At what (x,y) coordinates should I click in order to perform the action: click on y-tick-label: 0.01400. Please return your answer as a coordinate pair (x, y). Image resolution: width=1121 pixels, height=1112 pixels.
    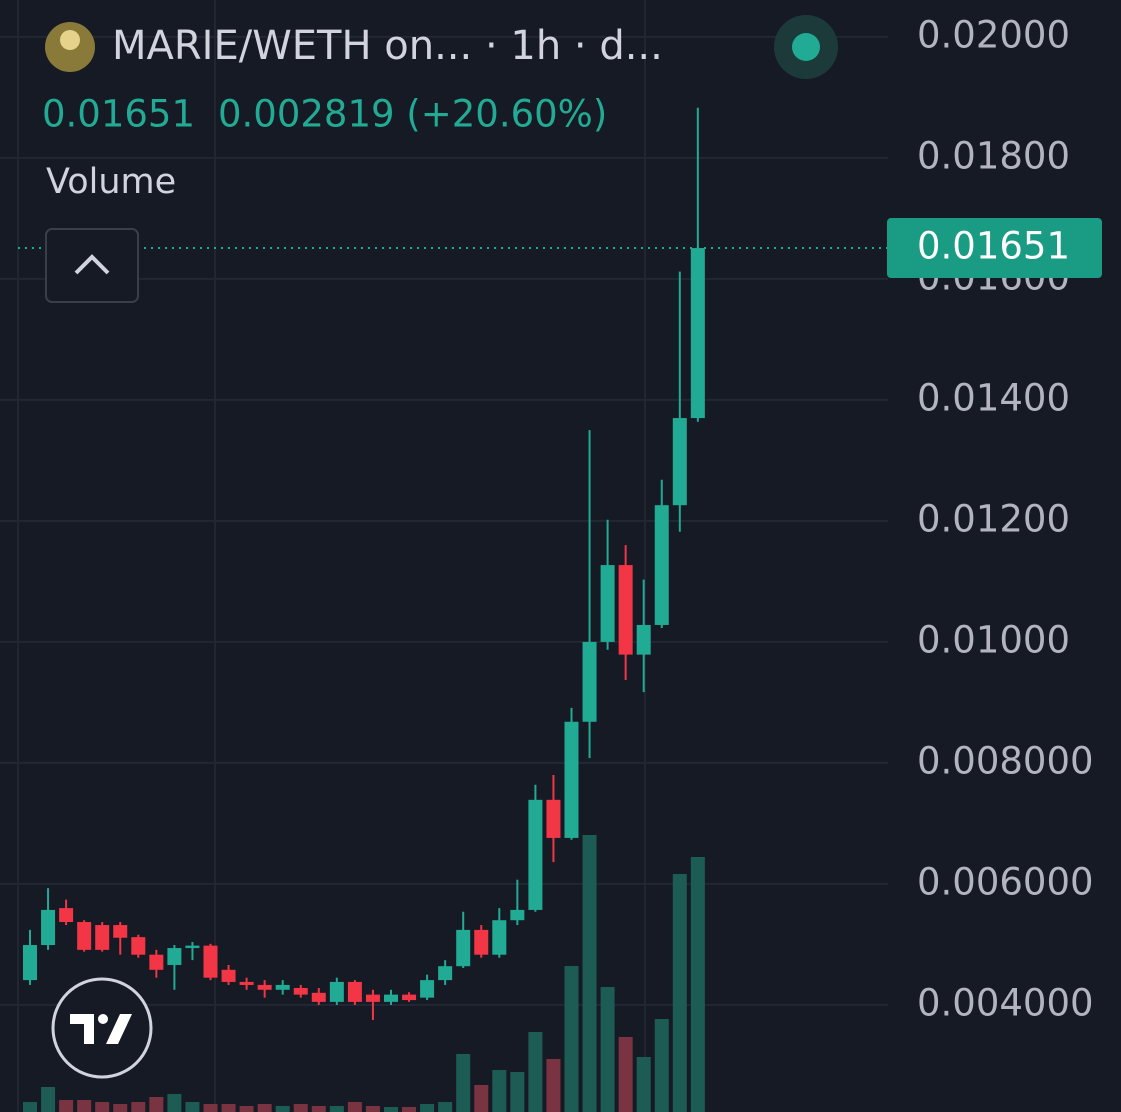
    Looking at the image, I should click on (993, 397).